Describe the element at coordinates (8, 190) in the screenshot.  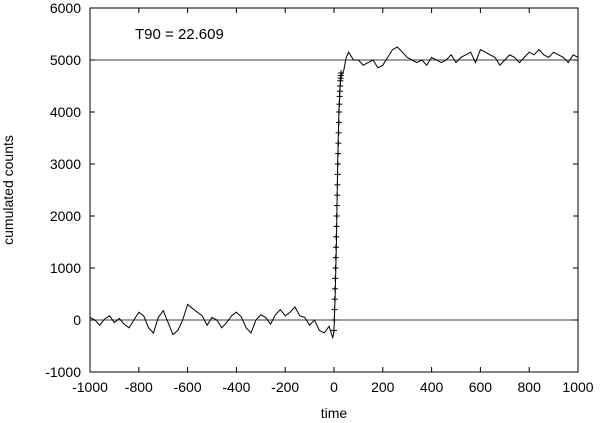
I see `y-axis-title: cumulated counts` at that location.